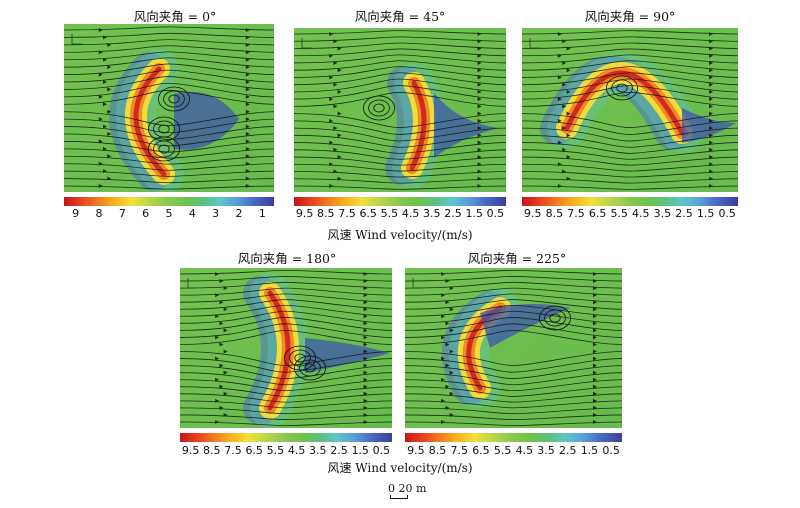 The width and height of the screenshot is (800, 508). What do you see at coordinates (146, 213) in the screenshot?
I see `colorbar-tick-label: 6` at bounding box center [146, 213].